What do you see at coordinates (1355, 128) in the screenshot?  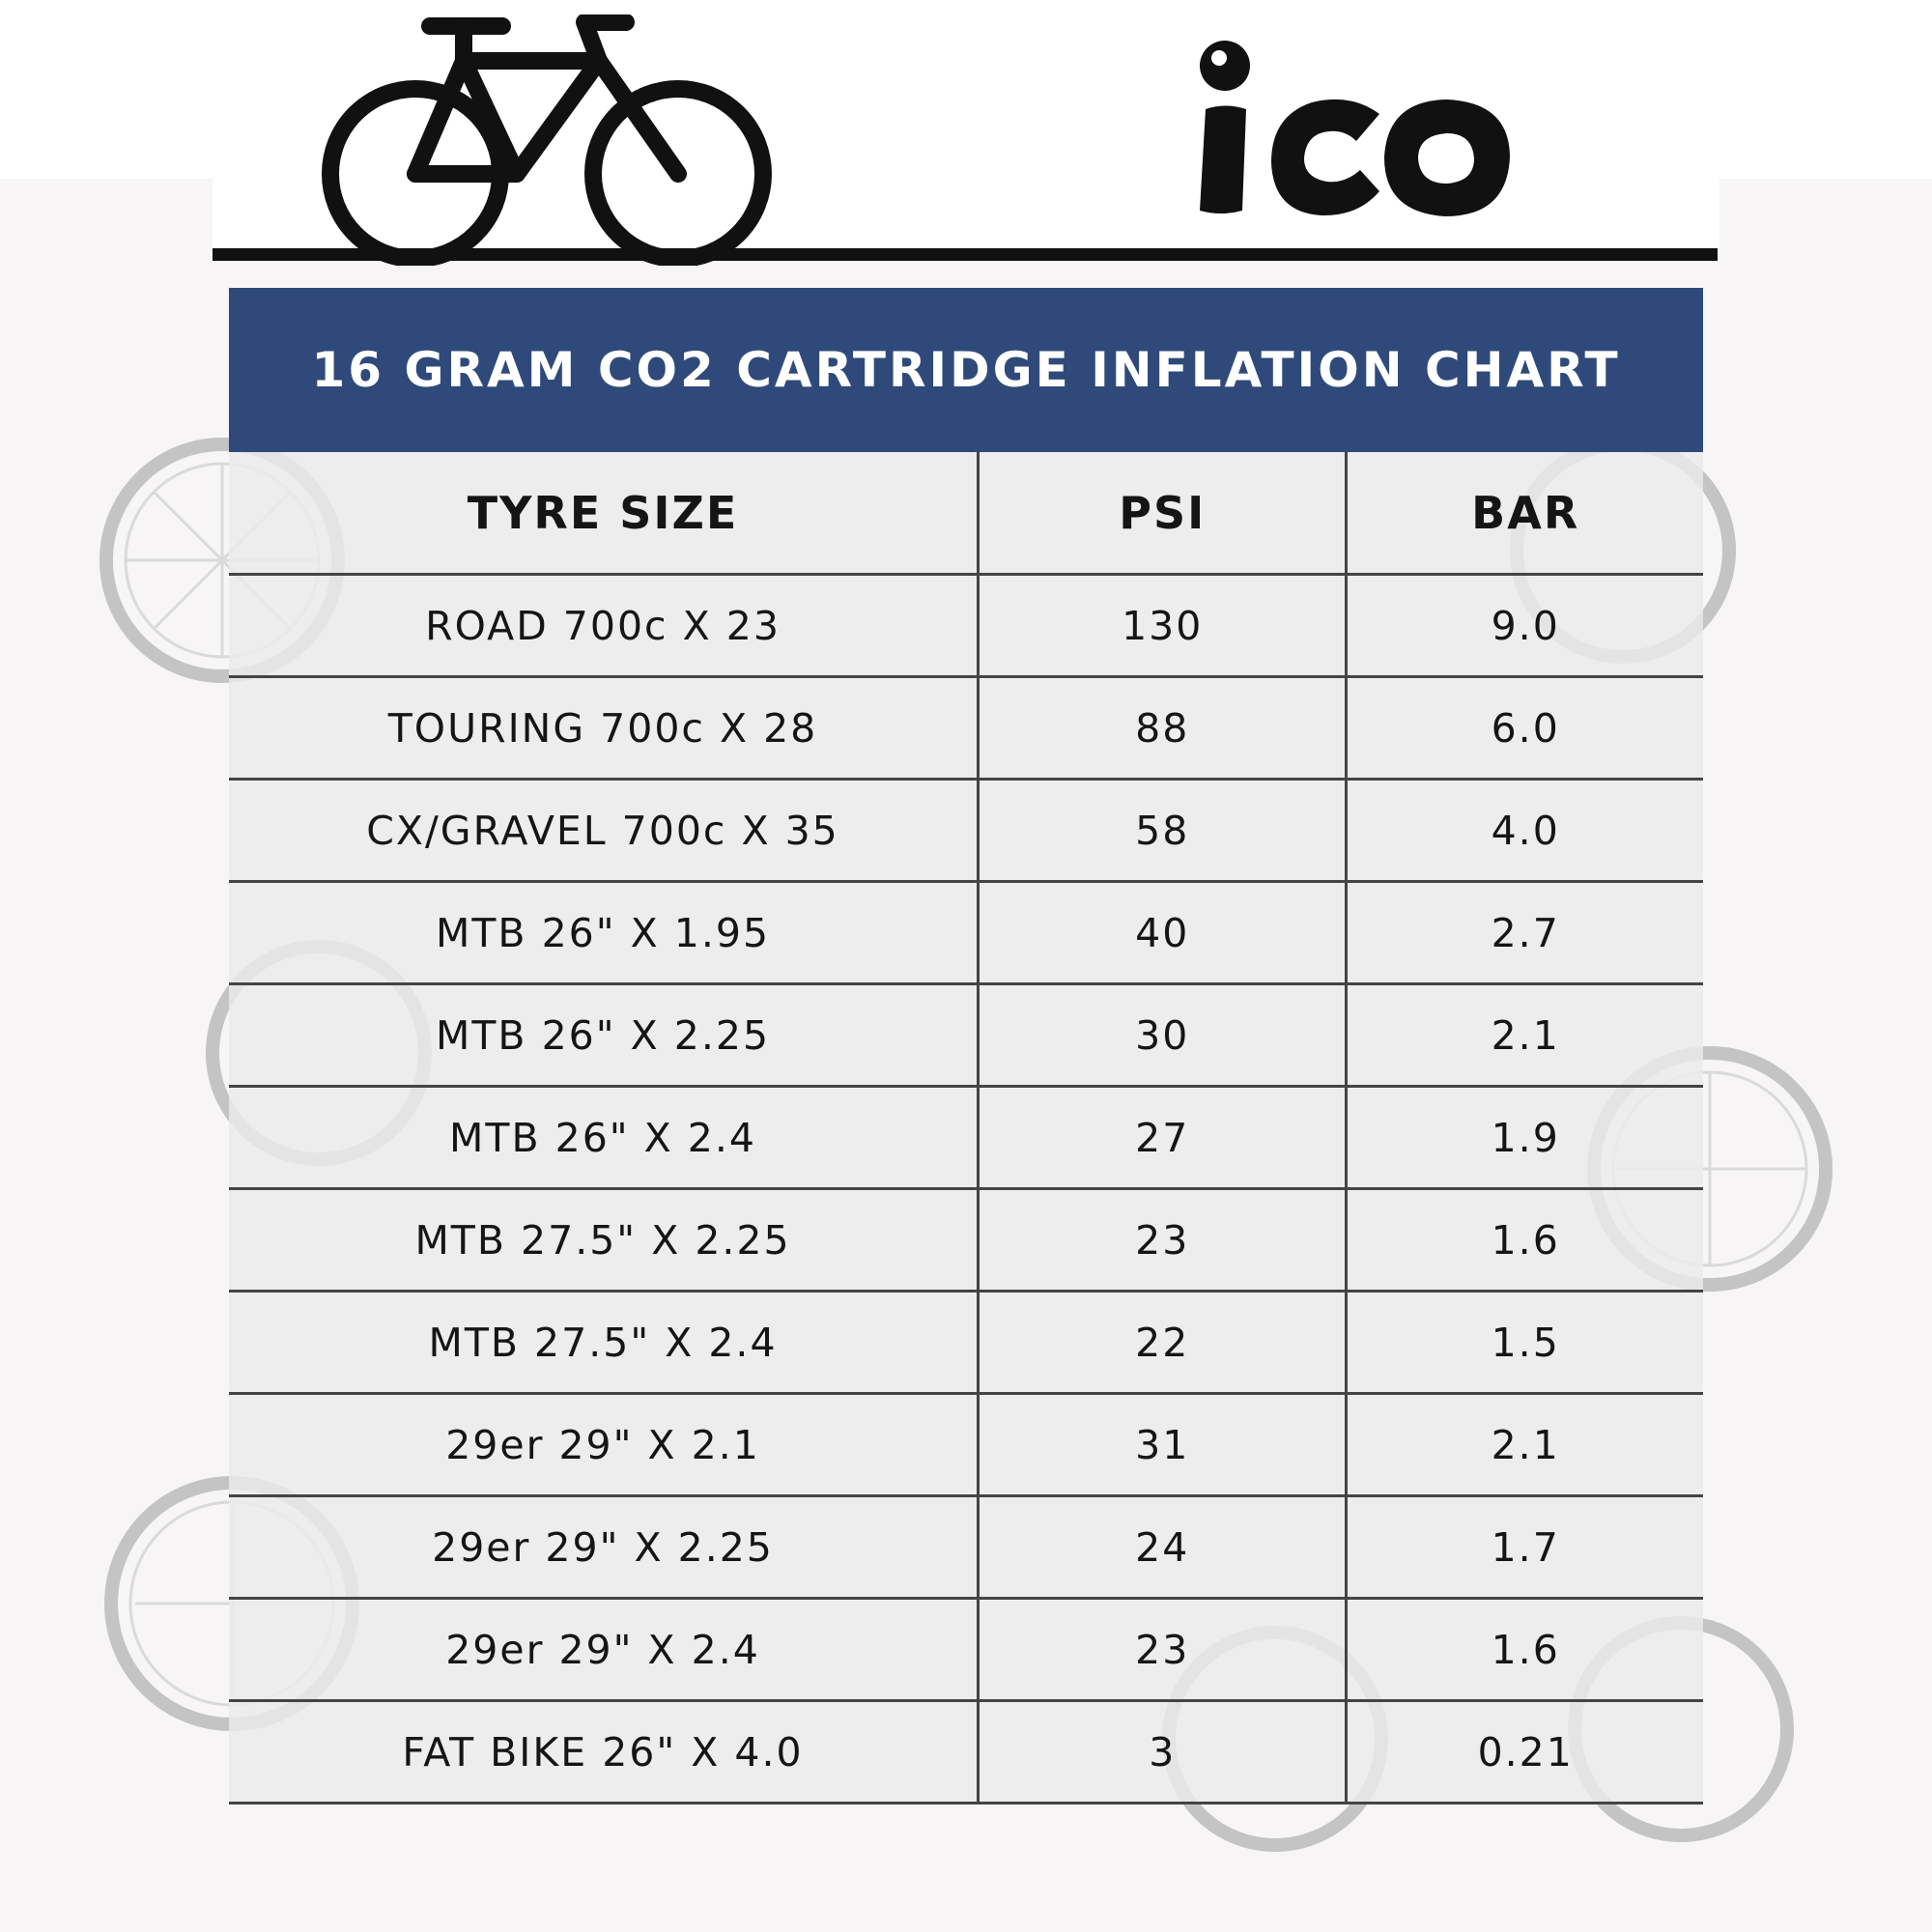 I see `ico-logo` at bounding box center [1355, 128].